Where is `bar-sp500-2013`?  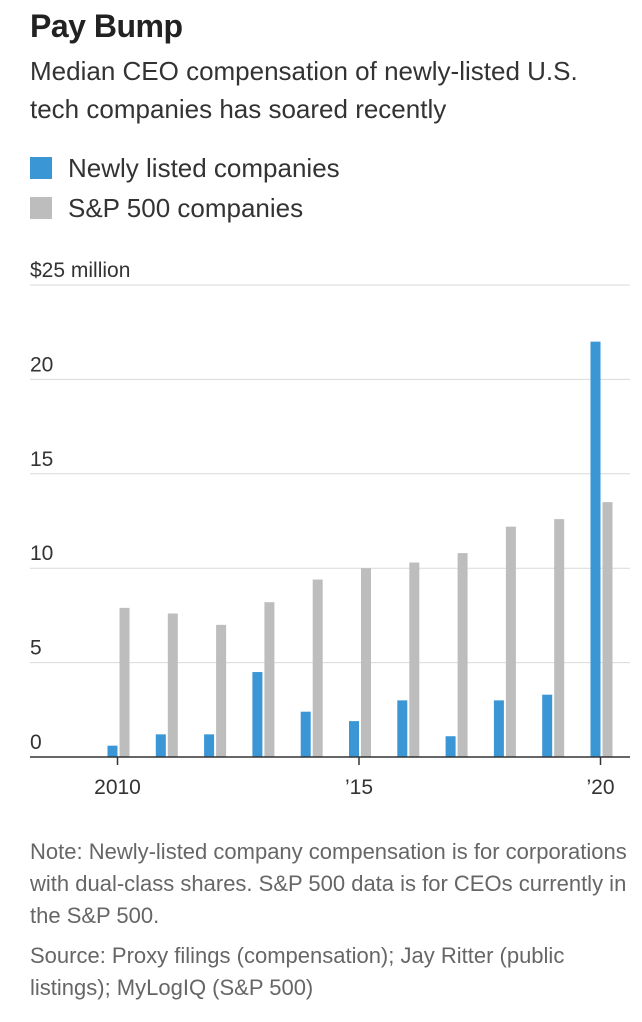 bar-sp500-2013 is located at coordinates (269, 679).